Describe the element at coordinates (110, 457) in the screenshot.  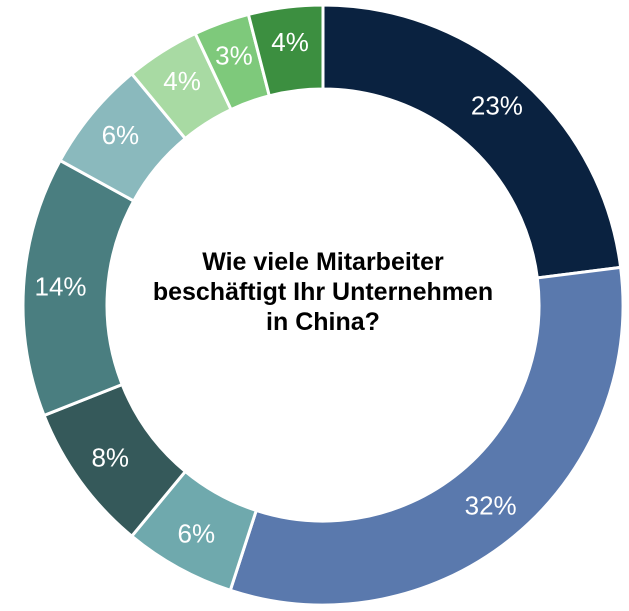
I see `data-label: 8%` at that location.